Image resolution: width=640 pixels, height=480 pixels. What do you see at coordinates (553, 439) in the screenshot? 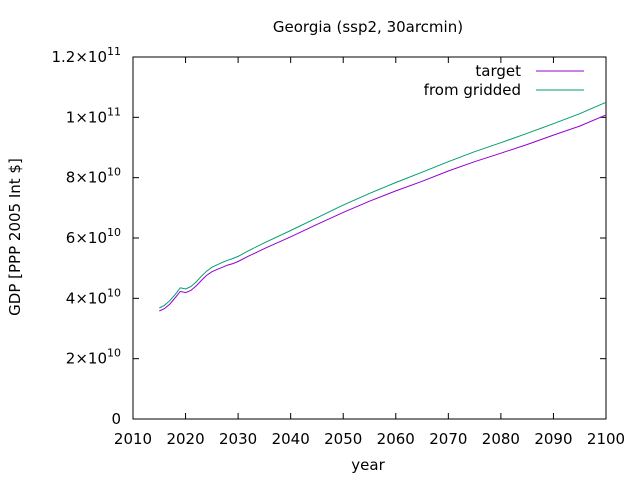
I see `x-tick-label: 2090` at bounding box center [553, 439].